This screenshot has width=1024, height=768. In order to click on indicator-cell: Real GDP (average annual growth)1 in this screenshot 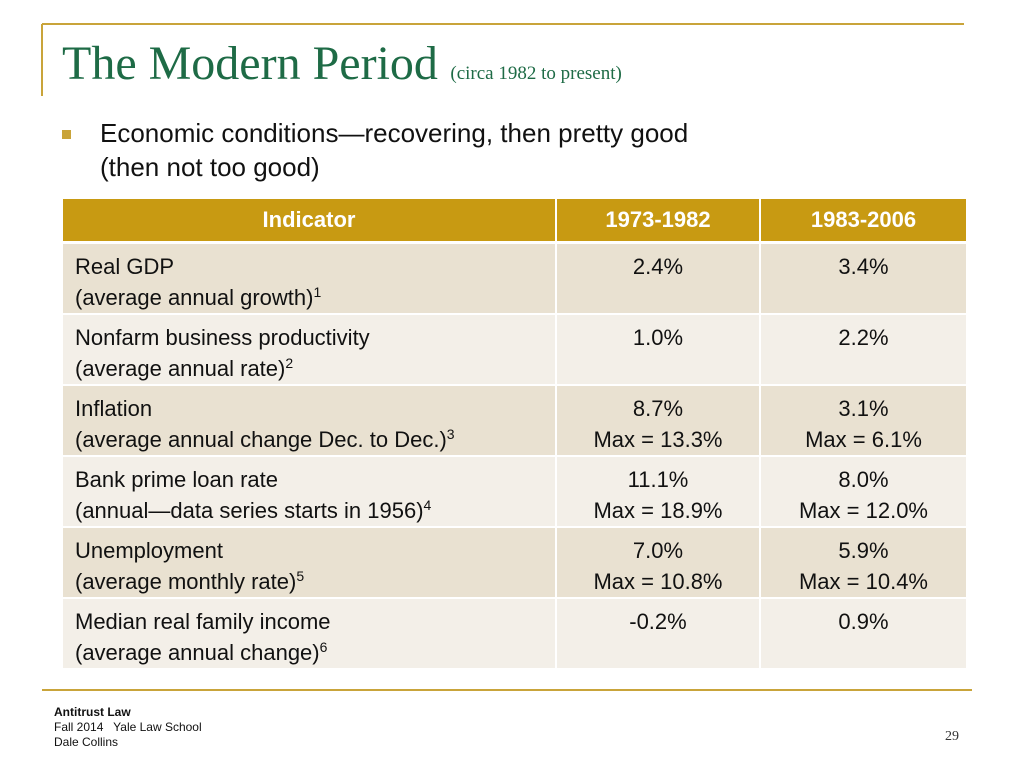, I will do `click(310, 279)`.